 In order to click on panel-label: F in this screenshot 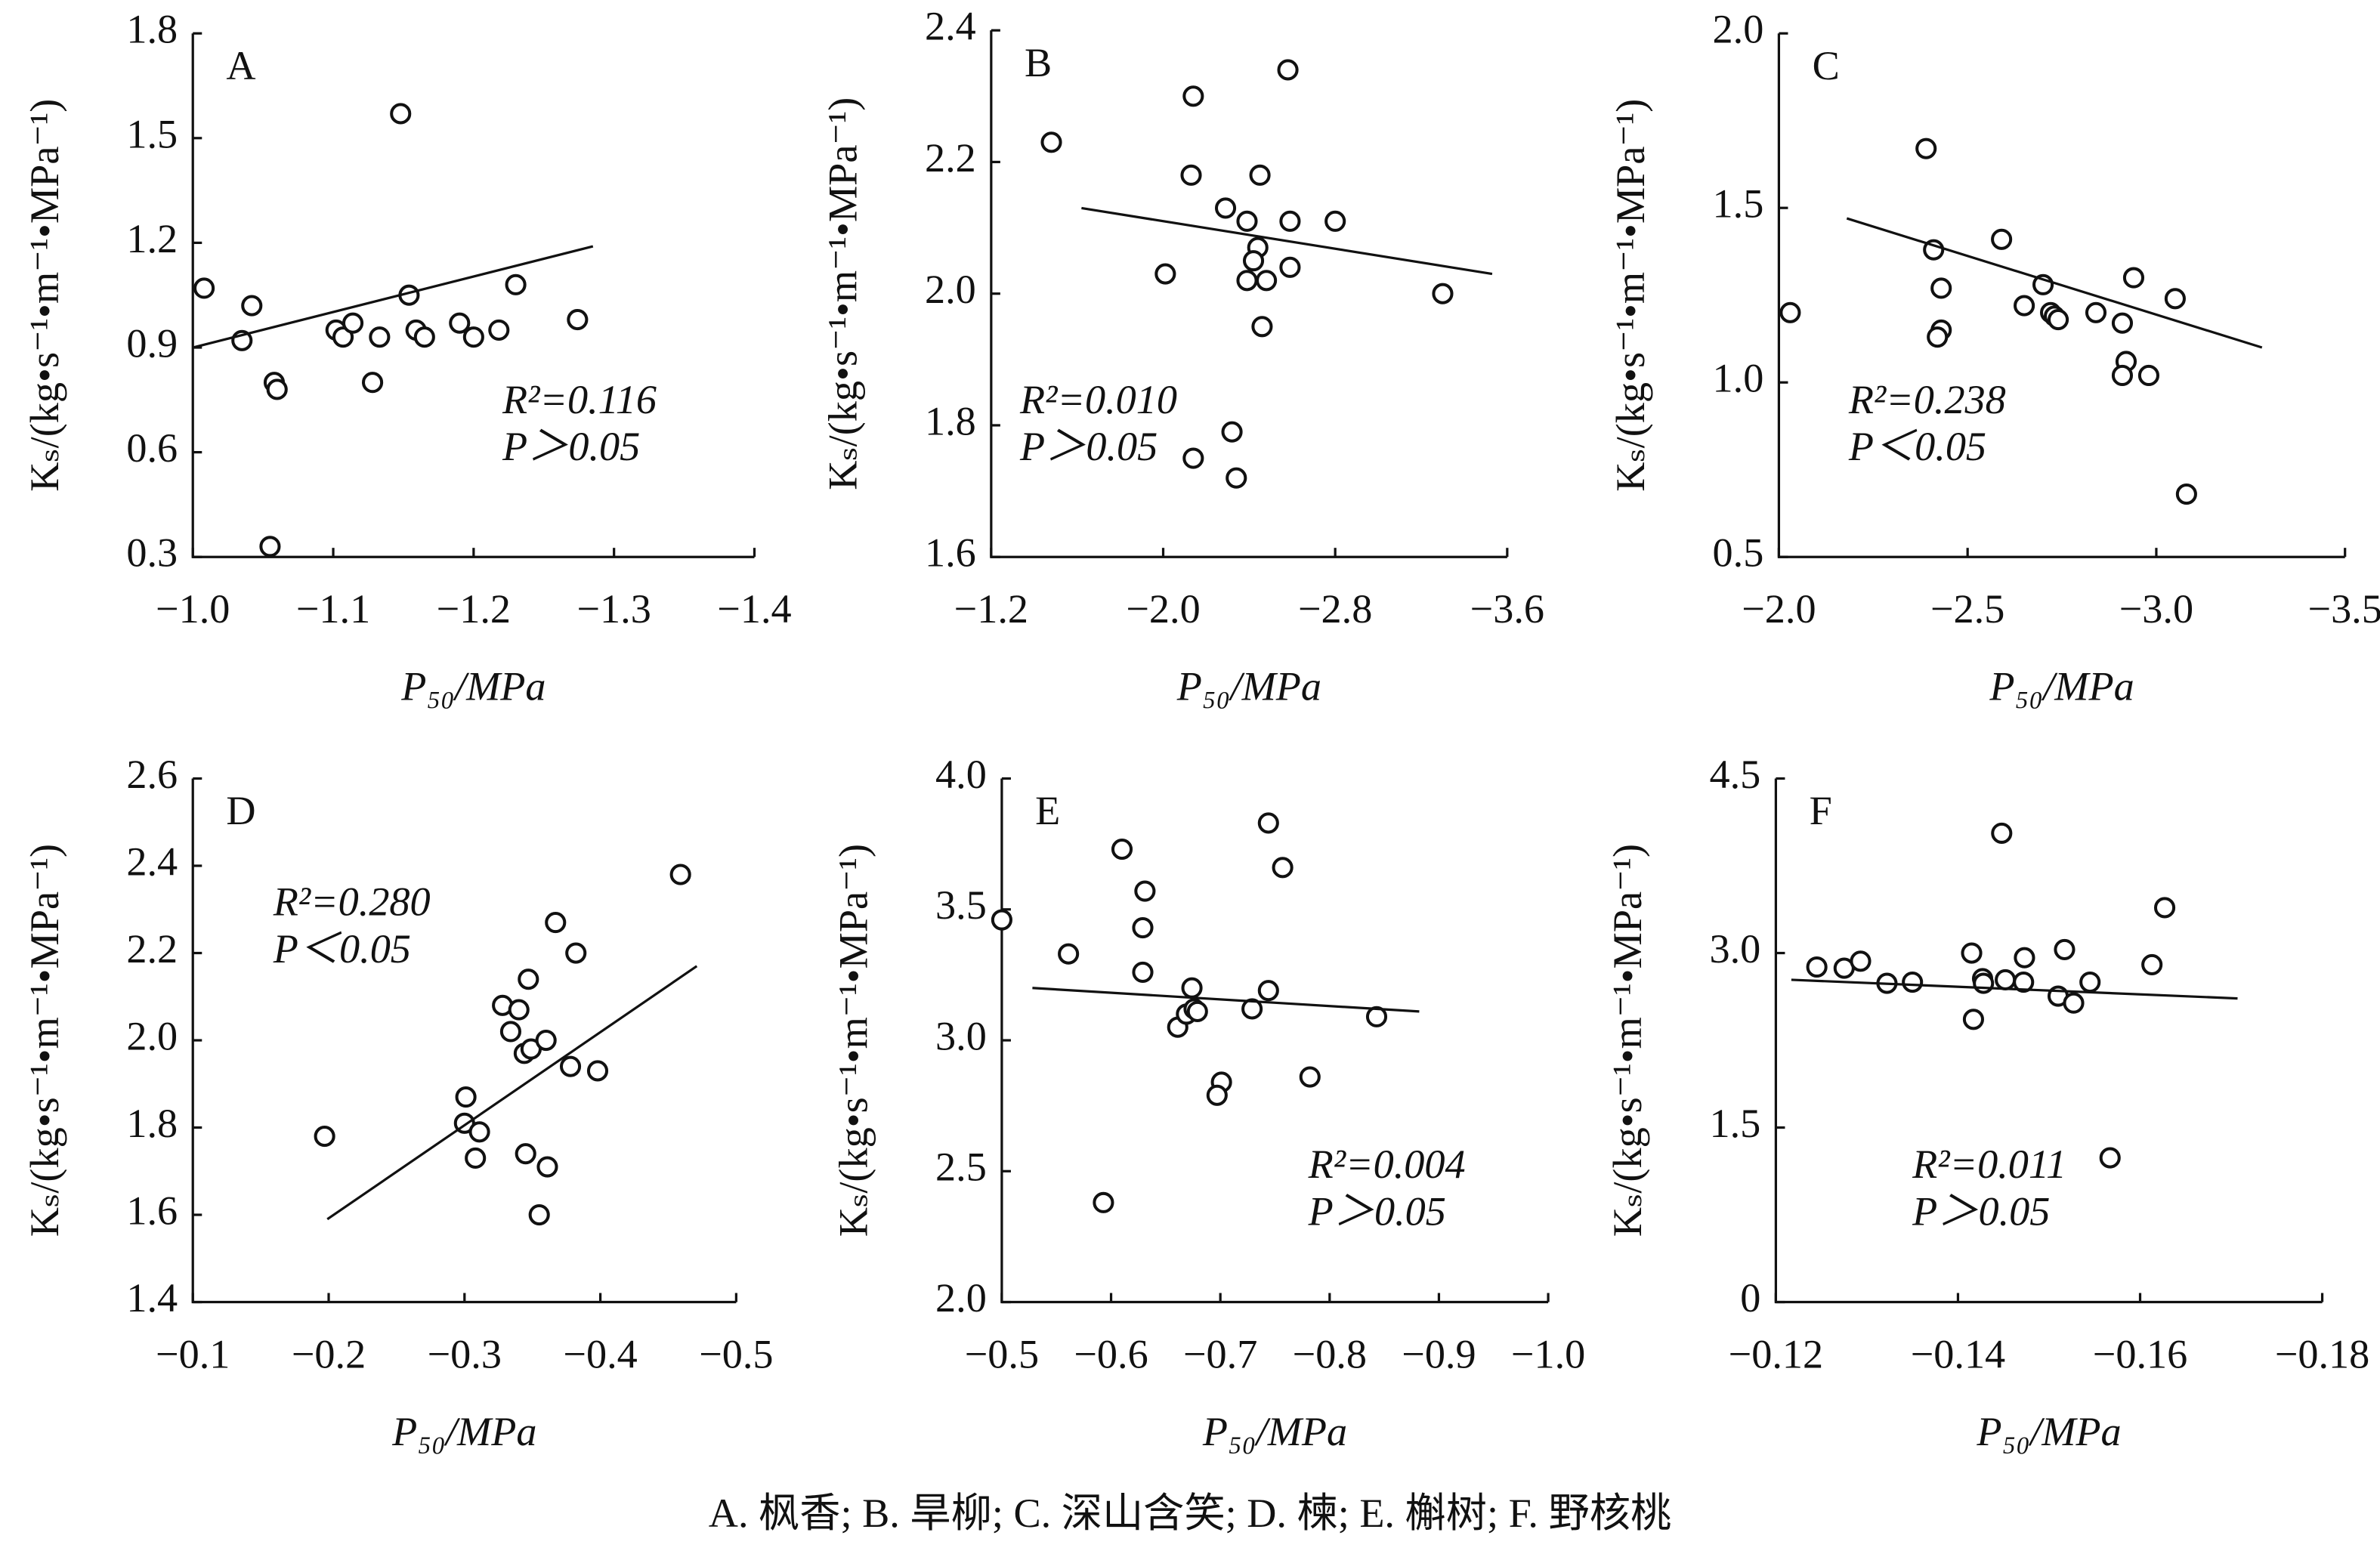, I will do `click(1821, 810)`.